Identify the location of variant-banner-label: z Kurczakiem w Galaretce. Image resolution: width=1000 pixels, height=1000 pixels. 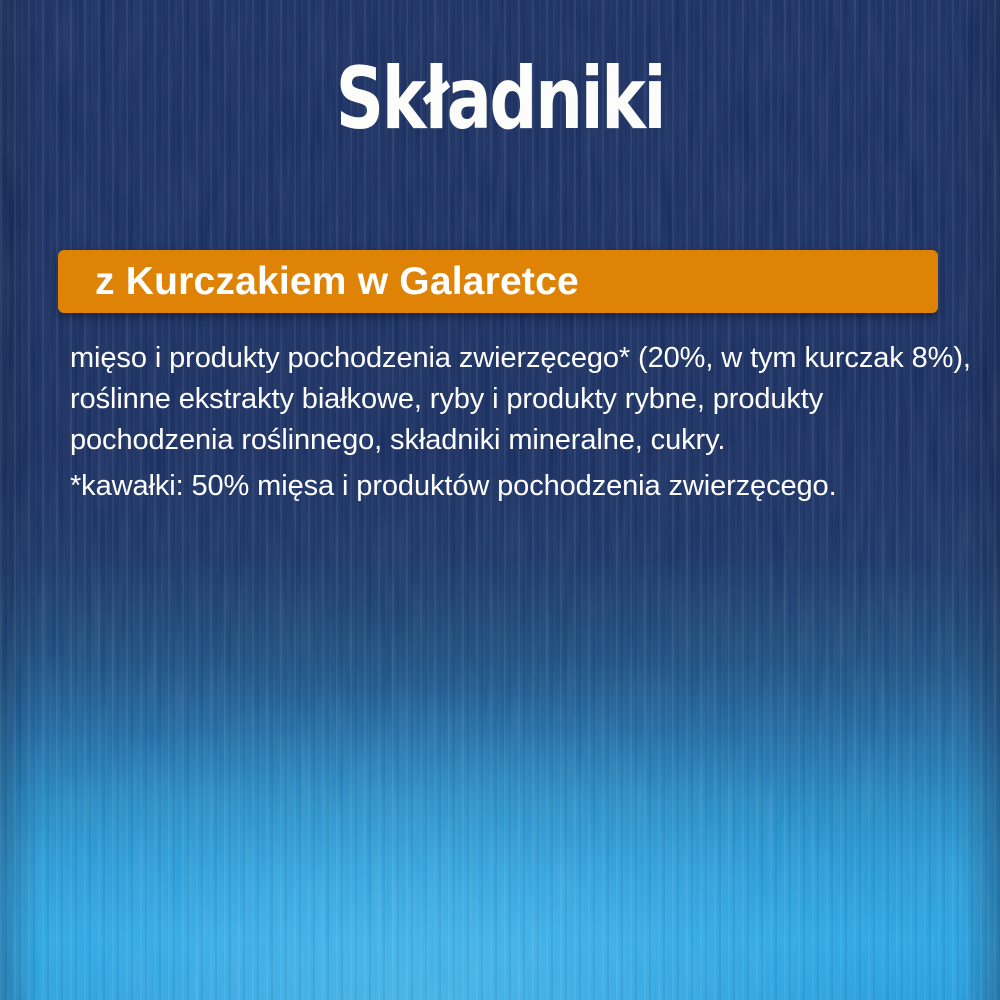
(337, 281).